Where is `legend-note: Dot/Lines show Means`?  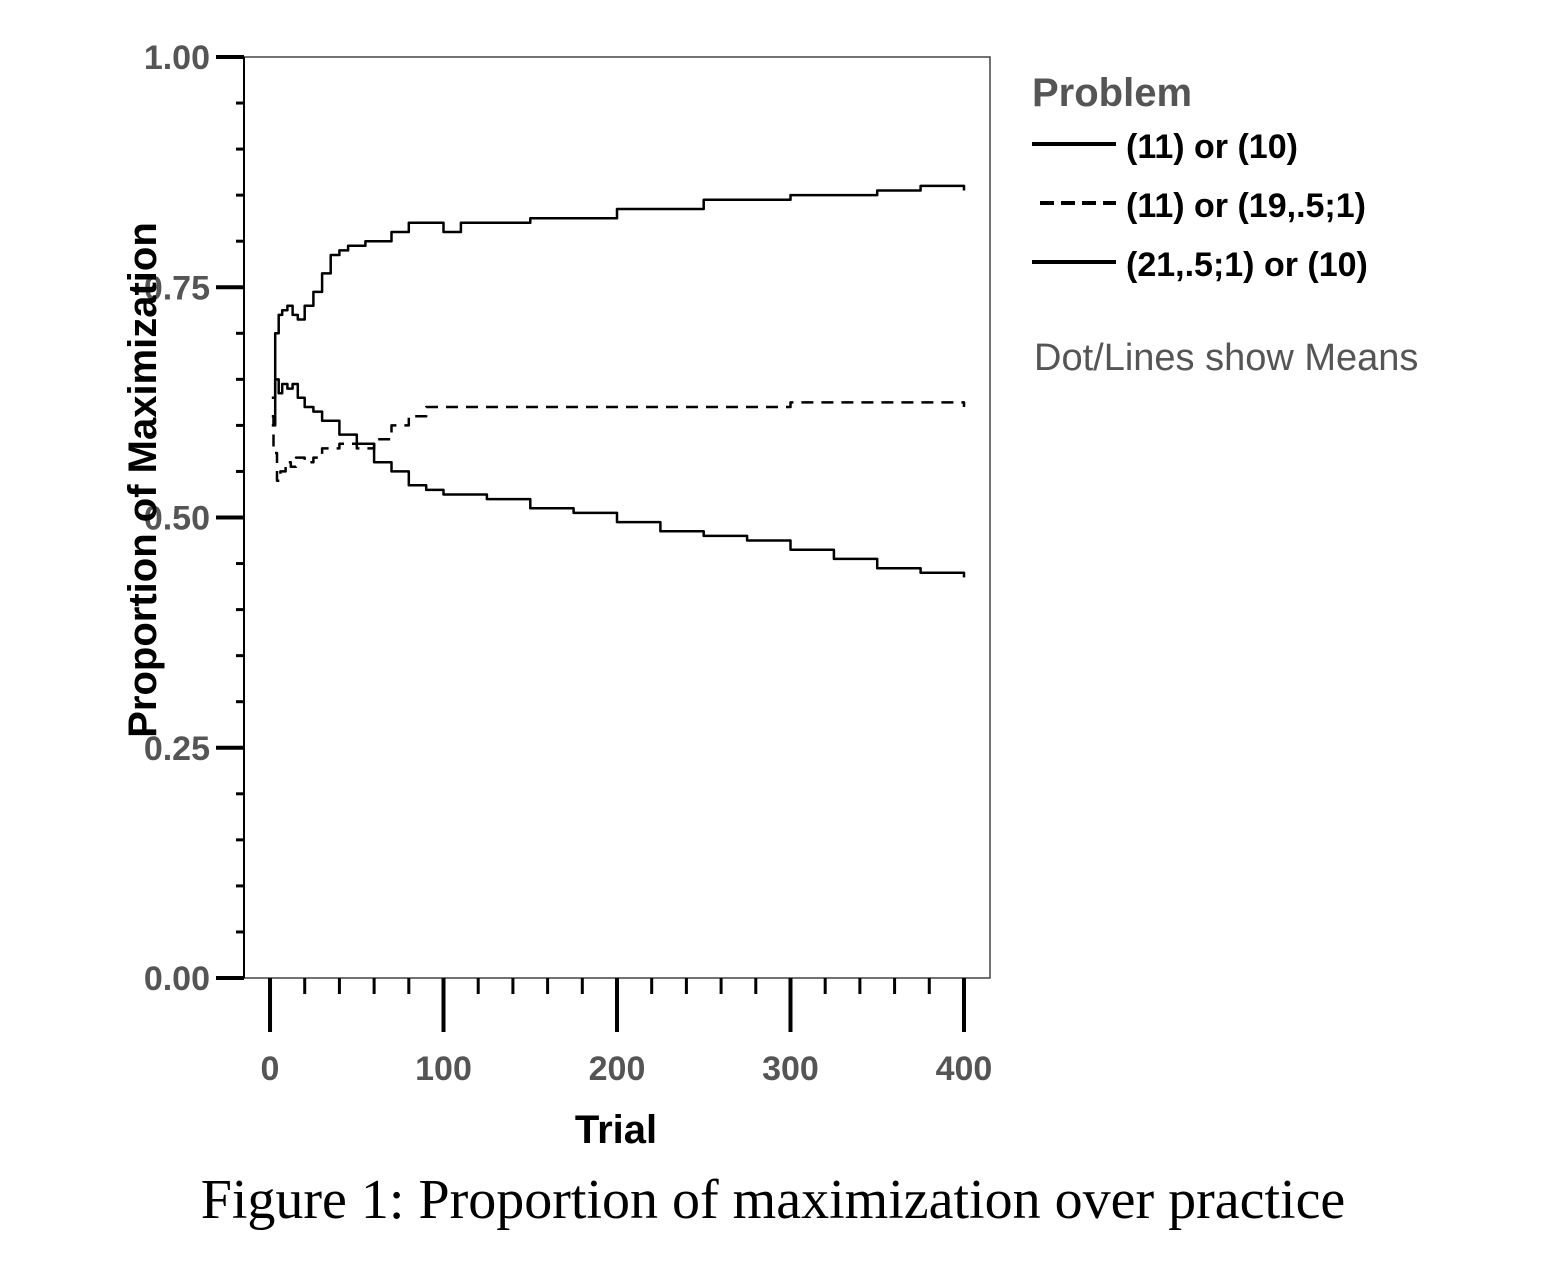
legend-note: Dot/Lines show Means is located at coordinates (1226, 358).